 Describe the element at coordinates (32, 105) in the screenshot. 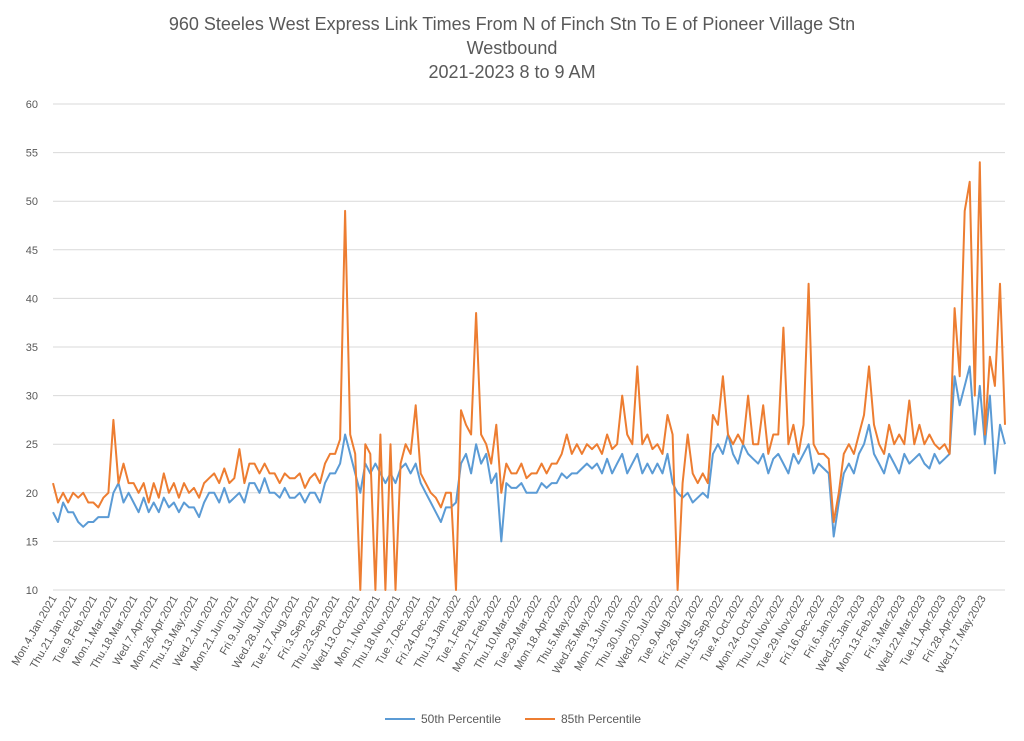

I see `y-tick-label: 60` at that location.